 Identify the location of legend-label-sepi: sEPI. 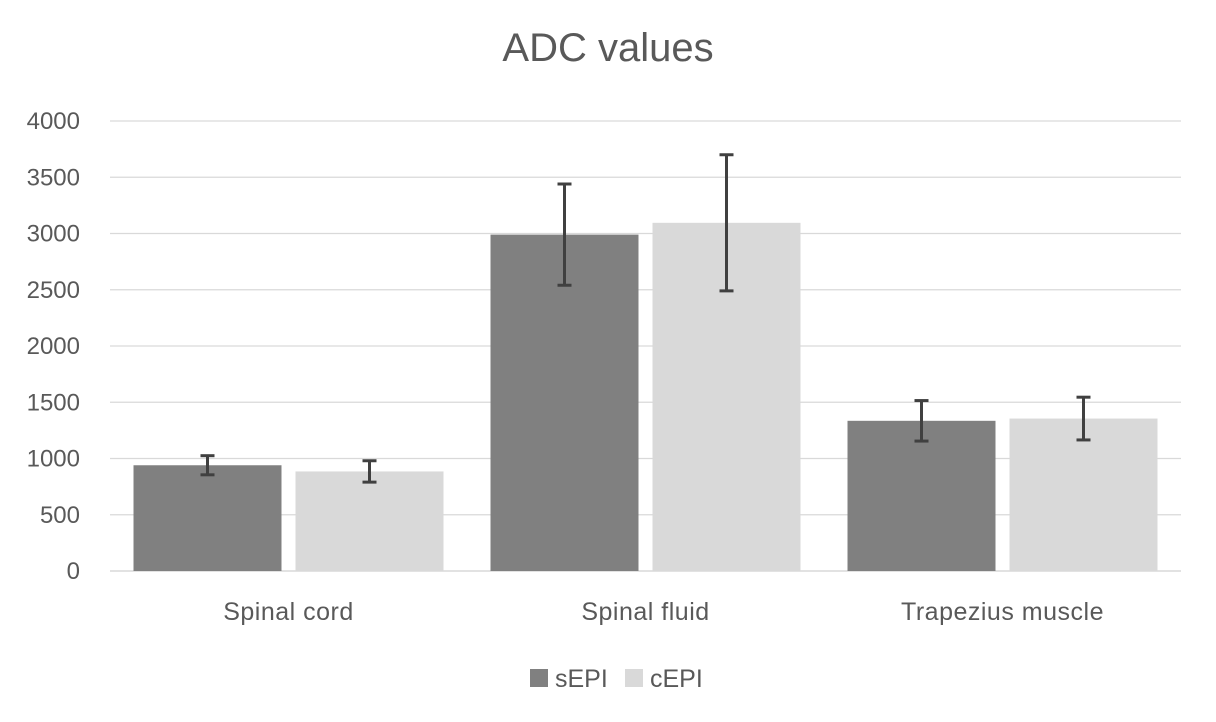
(581, 679).